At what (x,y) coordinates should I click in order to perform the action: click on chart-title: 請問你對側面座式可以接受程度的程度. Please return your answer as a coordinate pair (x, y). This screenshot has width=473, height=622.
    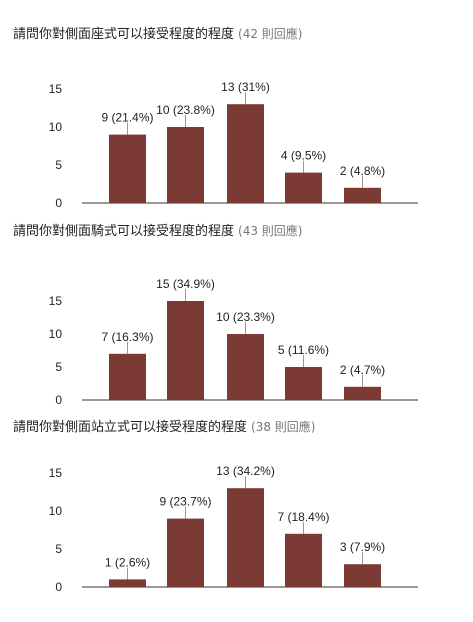
    Looking at the image, I should click on (124, 34).